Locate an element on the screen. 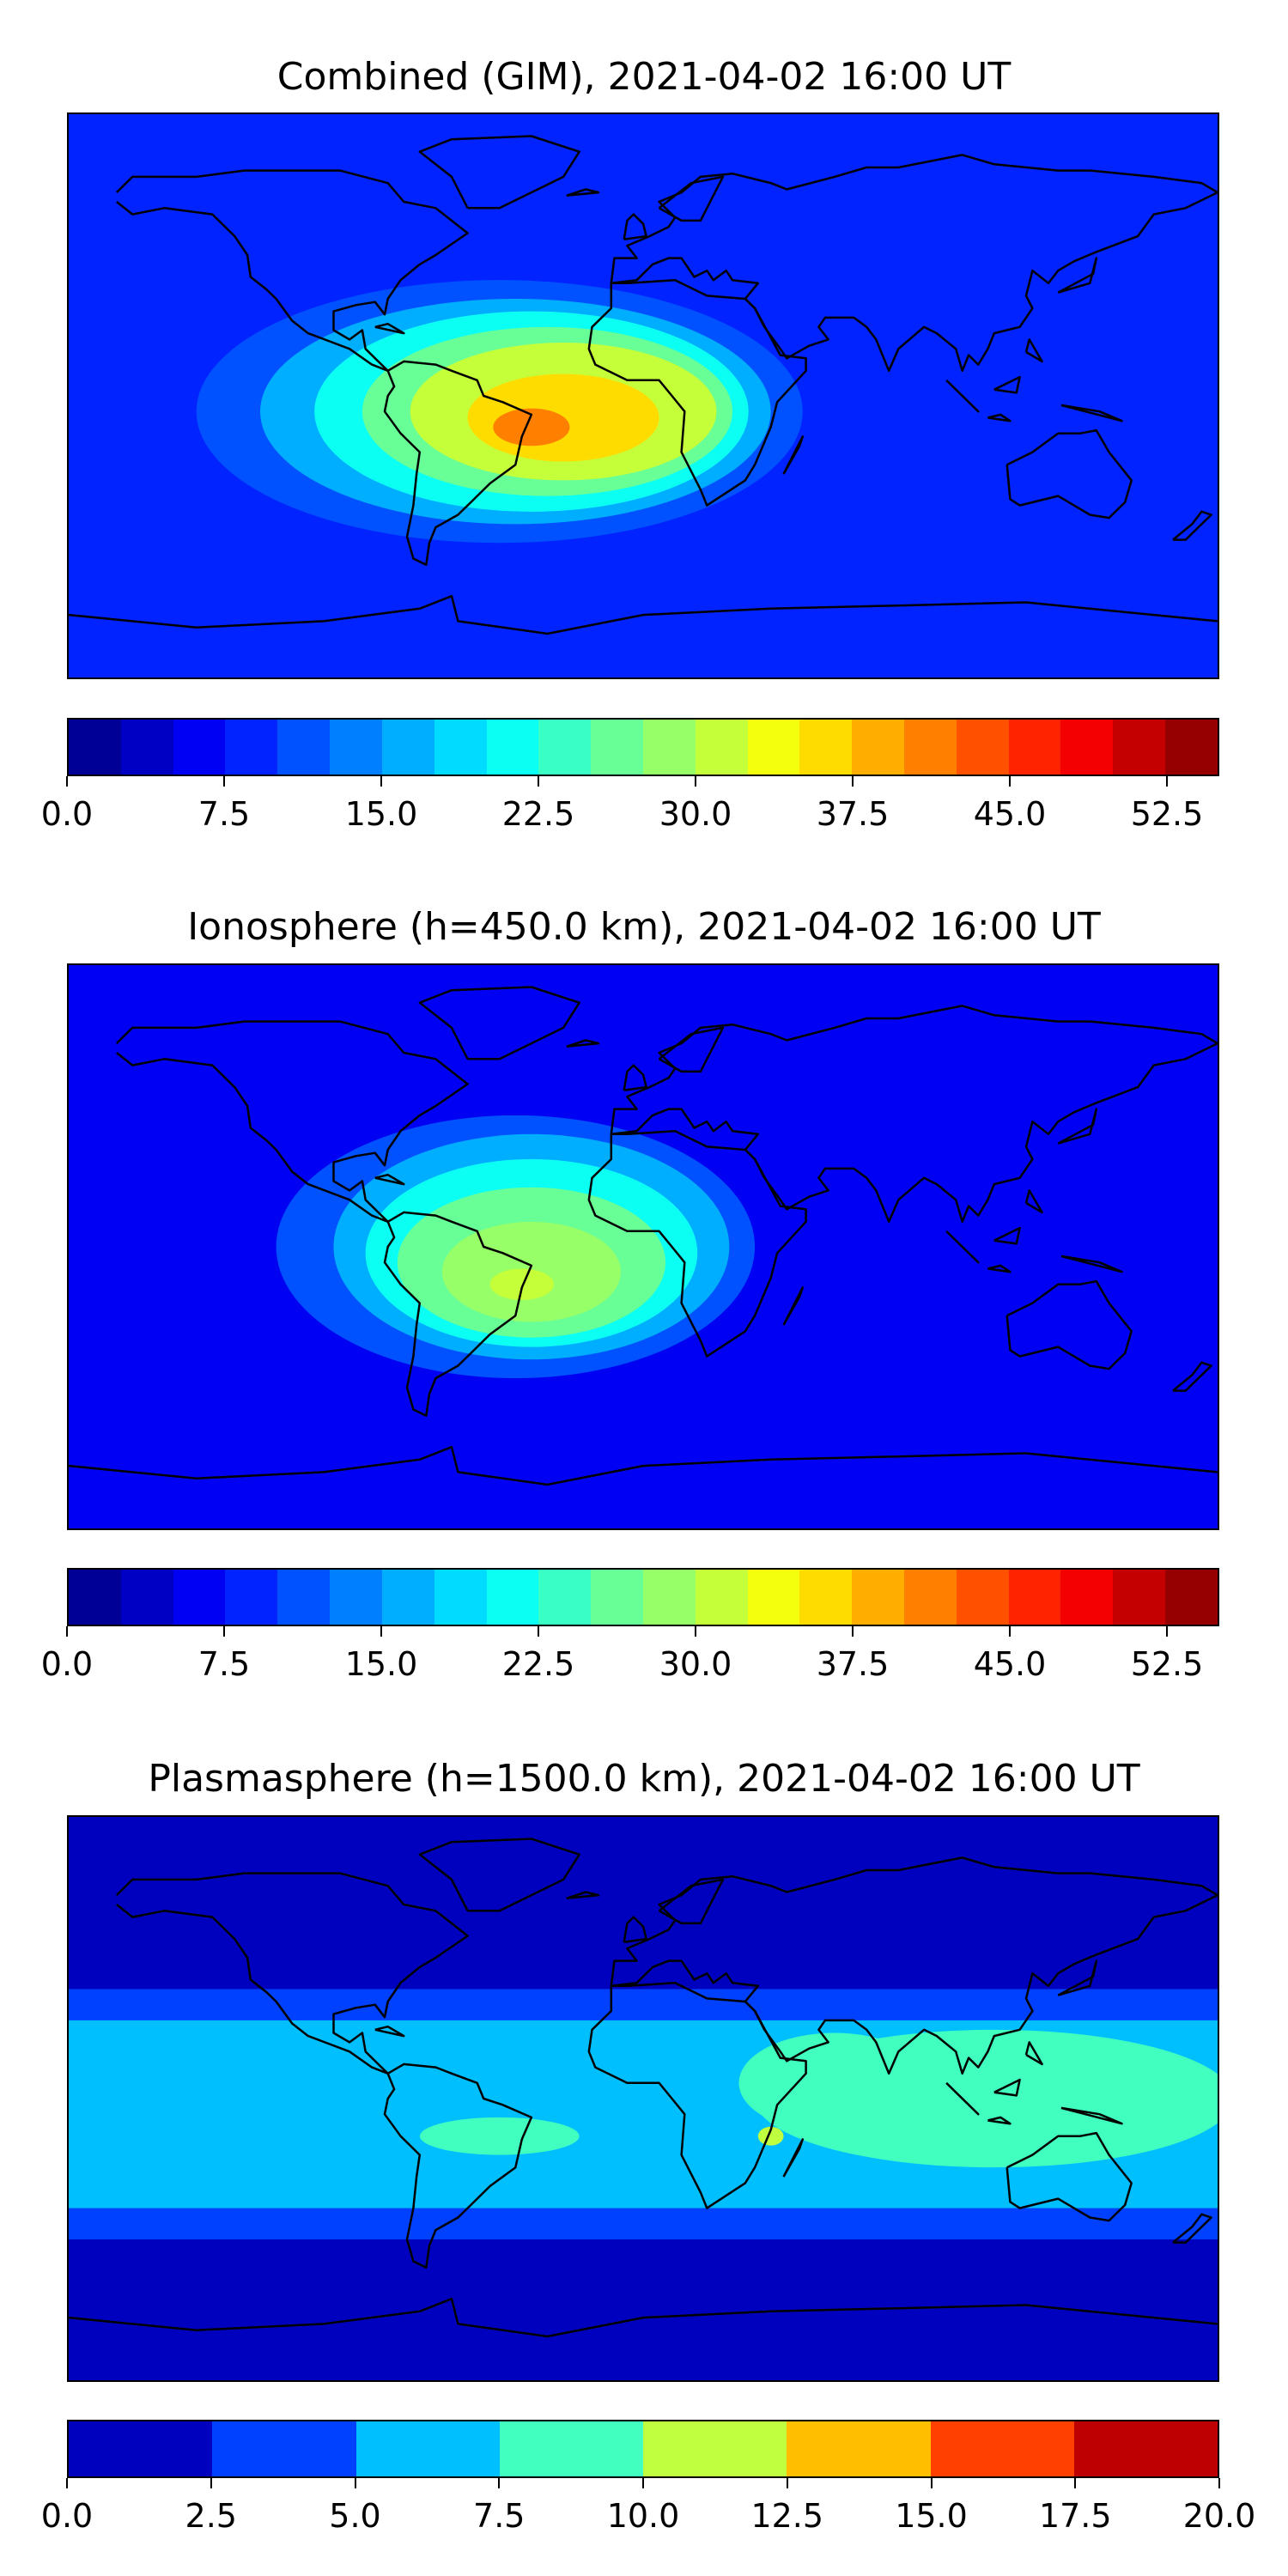 This screenshot has width=1288, height=2576. colorbar-combined is located at coordinates (643, 747).